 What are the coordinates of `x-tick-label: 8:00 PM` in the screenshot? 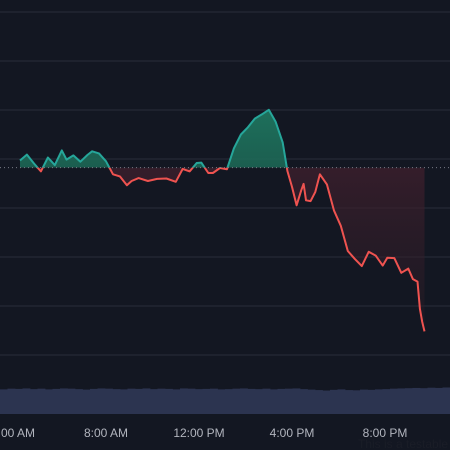 It's located at (385, 433).